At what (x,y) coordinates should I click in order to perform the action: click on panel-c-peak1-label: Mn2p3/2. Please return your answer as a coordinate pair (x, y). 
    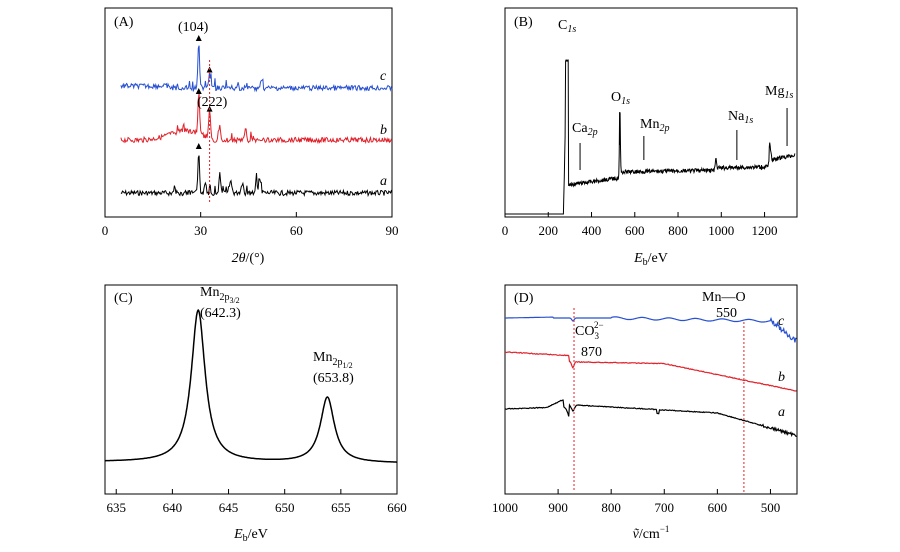
    Looking at the image, I should click on (220, 295).